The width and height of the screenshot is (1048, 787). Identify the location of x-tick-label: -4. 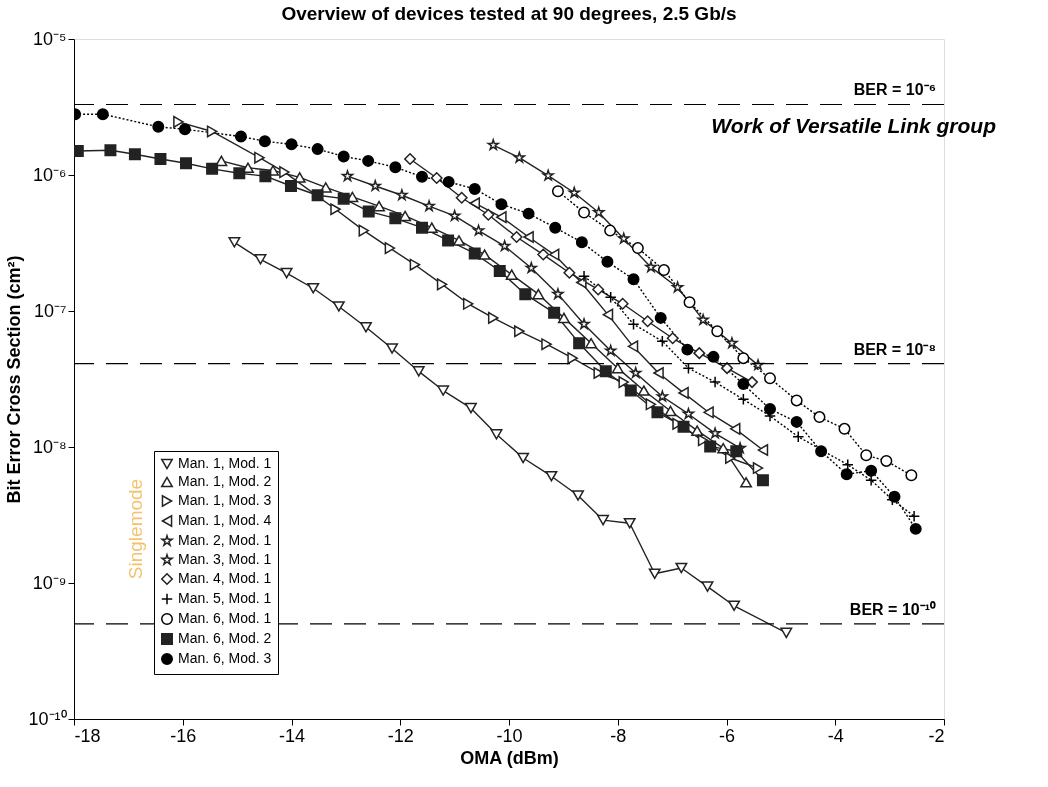
(835, 735).